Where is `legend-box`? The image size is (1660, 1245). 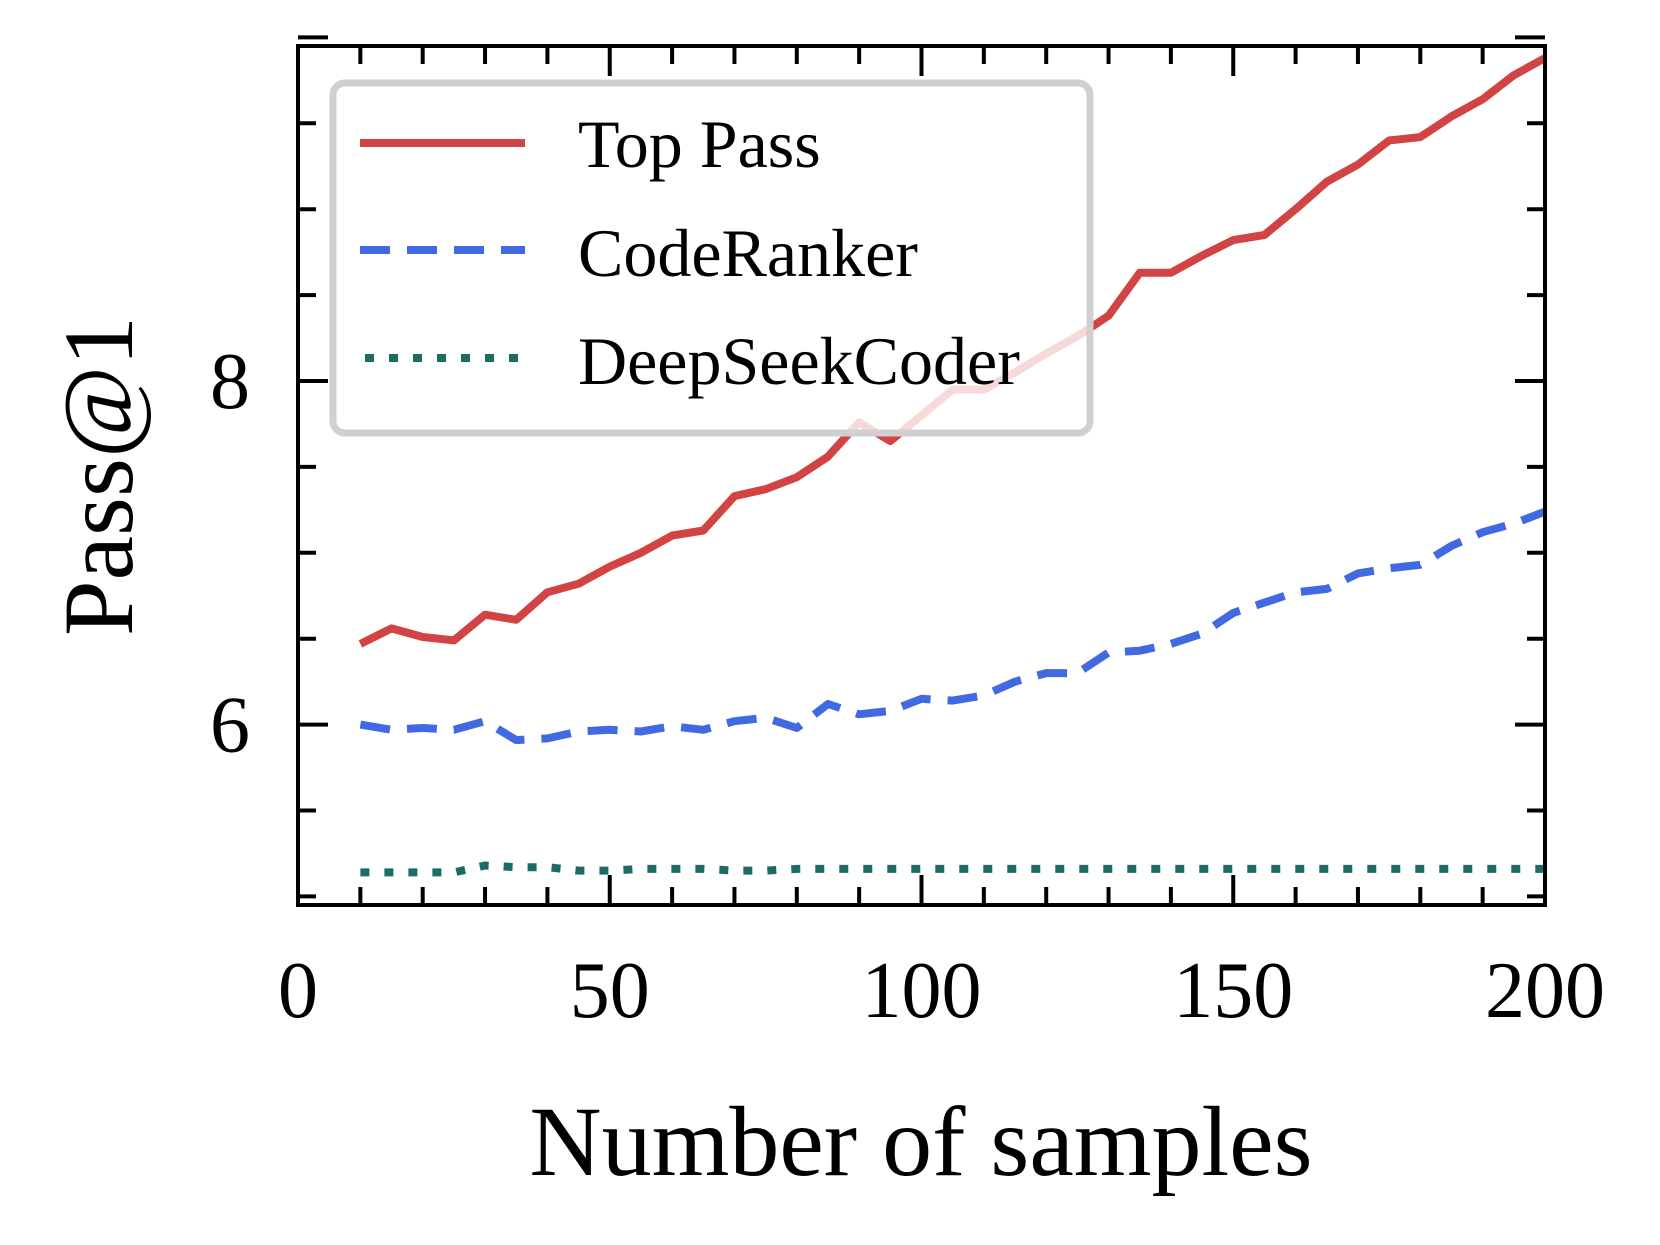 legend-box is located at coordinates (711, 258).